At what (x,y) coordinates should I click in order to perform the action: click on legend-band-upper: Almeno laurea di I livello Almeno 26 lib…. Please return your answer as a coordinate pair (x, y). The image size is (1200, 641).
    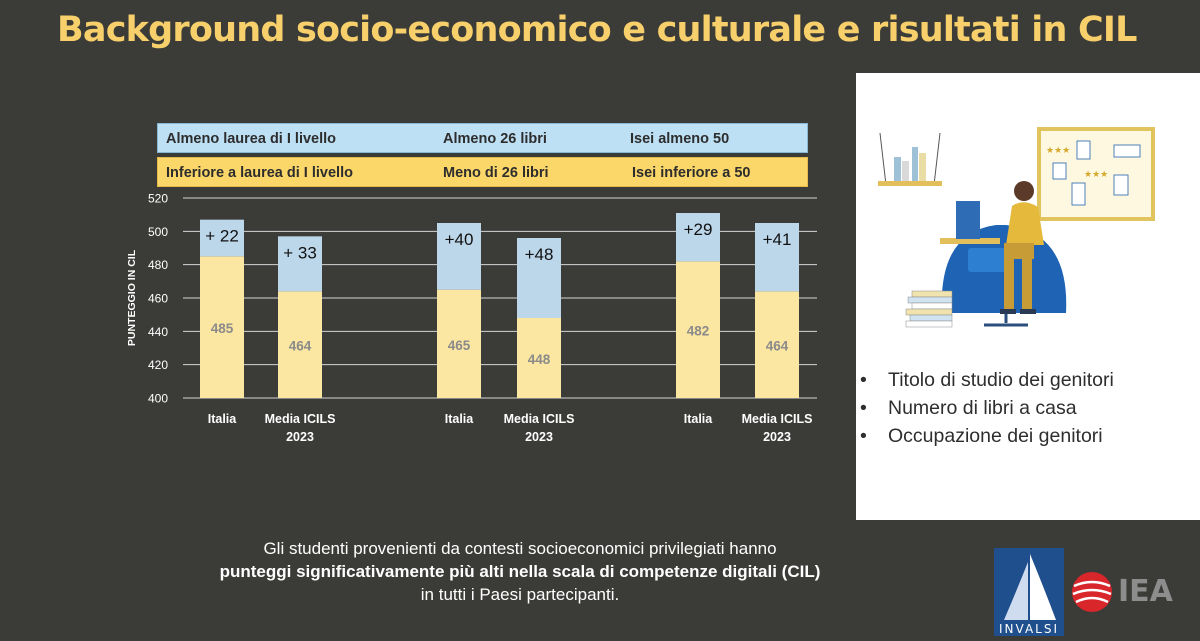
    Looking at the image, I should click on (482, 138).